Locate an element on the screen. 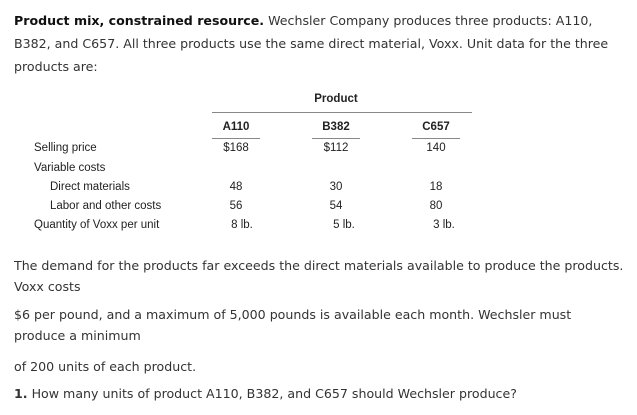 The height and width of the screenshot is (415, 637). cell-voxx-quantity-b382: 5 lb. is located at coordinates (344, 225).